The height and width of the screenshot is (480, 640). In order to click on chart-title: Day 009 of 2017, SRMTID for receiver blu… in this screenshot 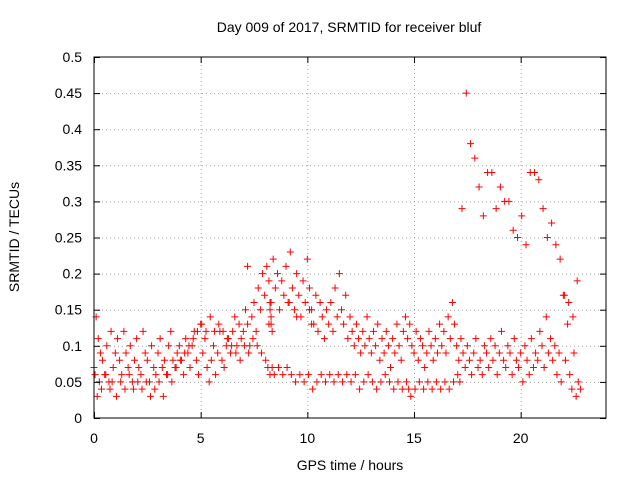, I will do `click(349, 27)`.